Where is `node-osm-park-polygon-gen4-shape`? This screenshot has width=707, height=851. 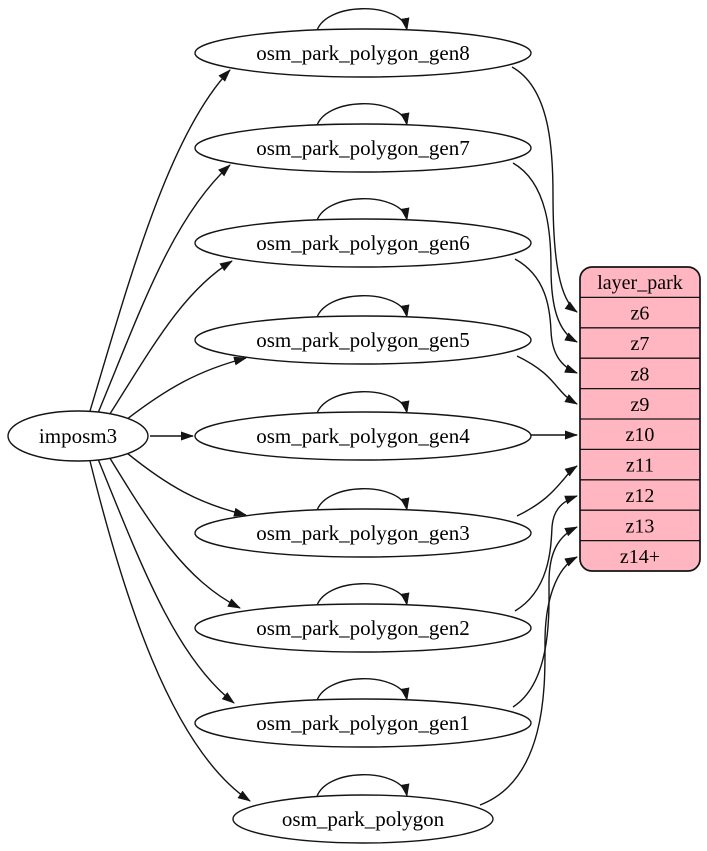
node-osm-park-polygon-gen4-shape is located at coordinates (363, 436).